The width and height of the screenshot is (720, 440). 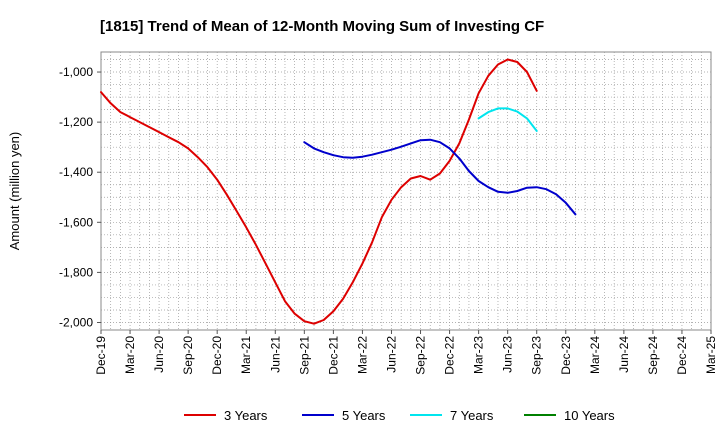 What do you see at coordinates (508, 354) in the screenshot?
I see `x-tick-label: Jun-23` at bounding box center [508, 354].